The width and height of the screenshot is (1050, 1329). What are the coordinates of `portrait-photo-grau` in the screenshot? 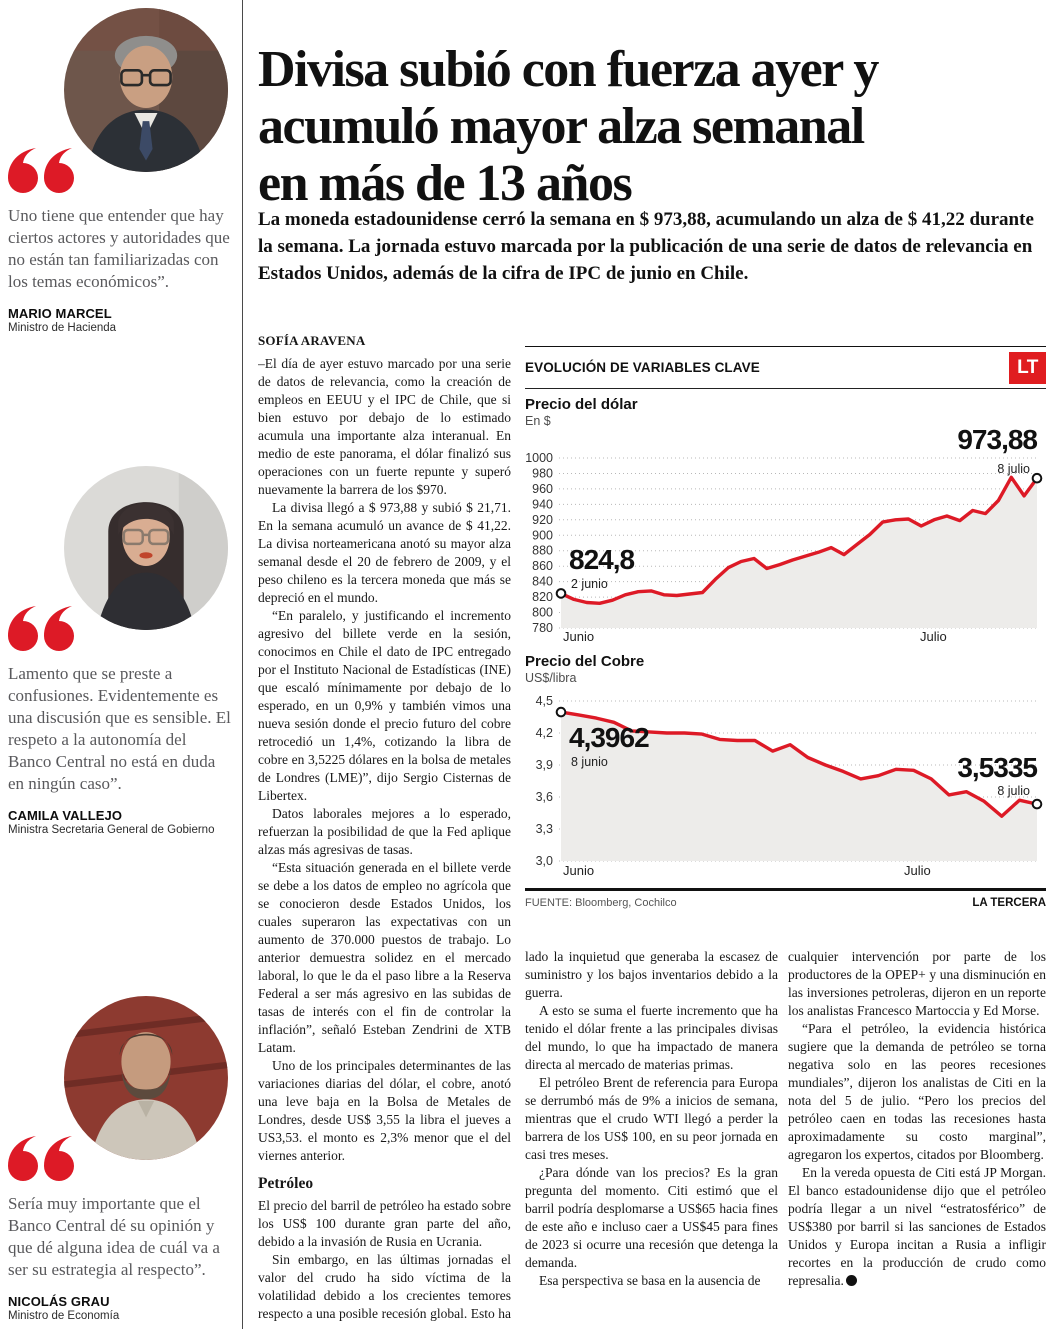 It's located at (146, 1078).